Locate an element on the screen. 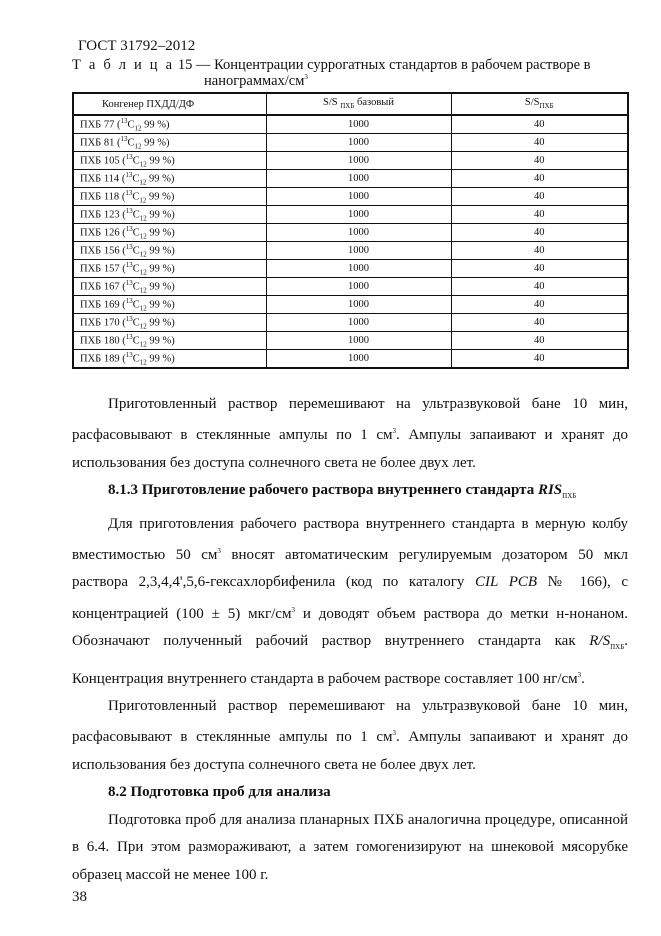 This screenshot has width=661, height=936. table-header-row: Конгенер ПХДД/ДФ S/S ПХБ базовый S/SПХБ is located at coordinates (350, 104).